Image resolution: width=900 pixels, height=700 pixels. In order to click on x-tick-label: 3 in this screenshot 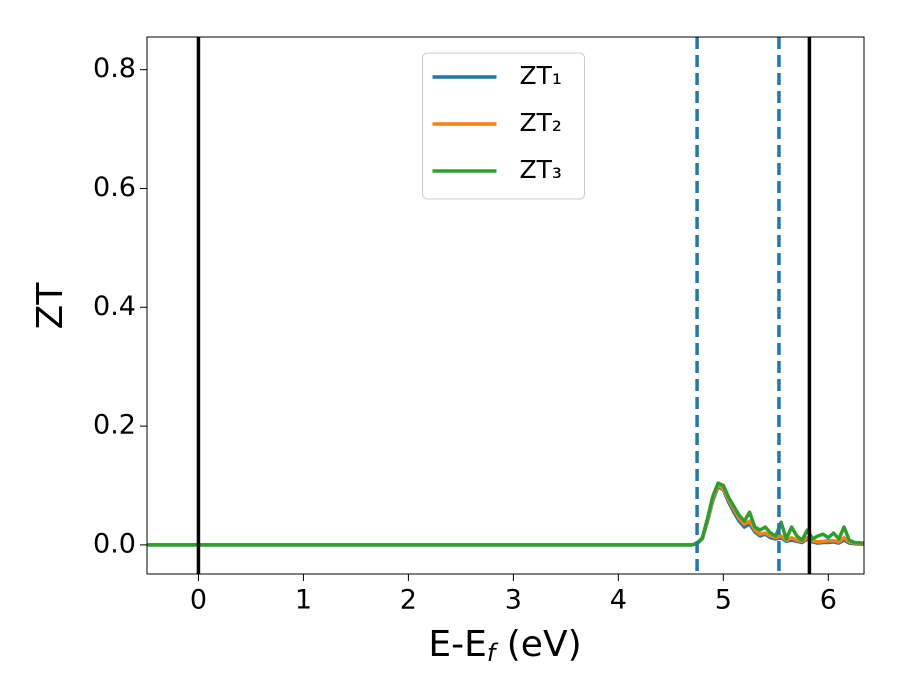, I will do `click(513, 600)`.